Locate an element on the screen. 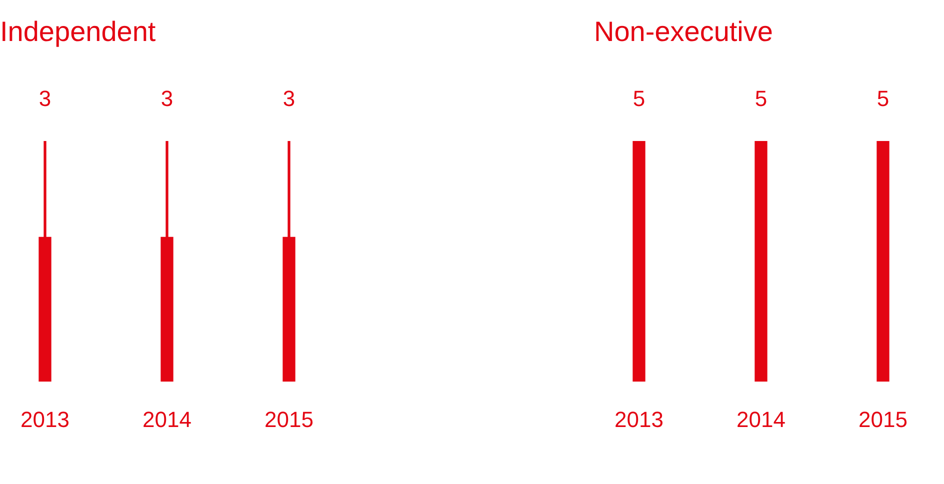  chart-title: Independent is located at coordinates (78, 32).